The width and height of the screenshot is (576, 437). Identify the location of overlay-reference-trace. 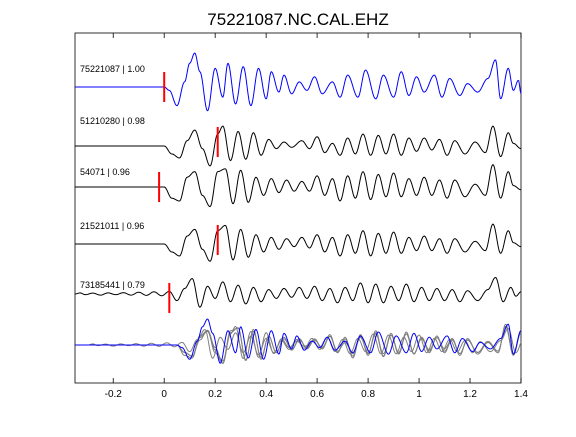
(298, 341).